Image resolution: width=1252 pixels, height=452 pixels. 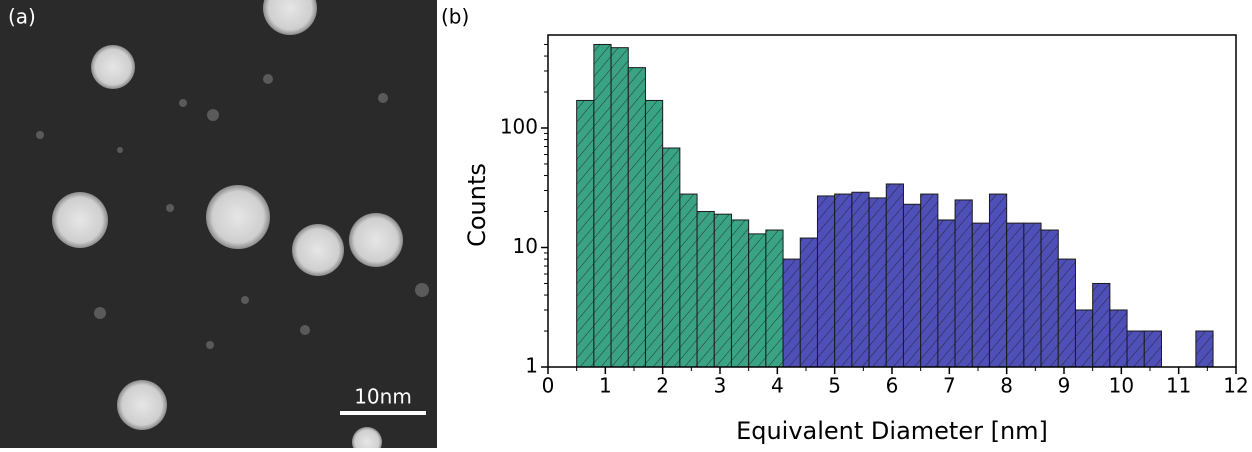 I want to click on x-tick-label: 6, so click(x=892, y=386).